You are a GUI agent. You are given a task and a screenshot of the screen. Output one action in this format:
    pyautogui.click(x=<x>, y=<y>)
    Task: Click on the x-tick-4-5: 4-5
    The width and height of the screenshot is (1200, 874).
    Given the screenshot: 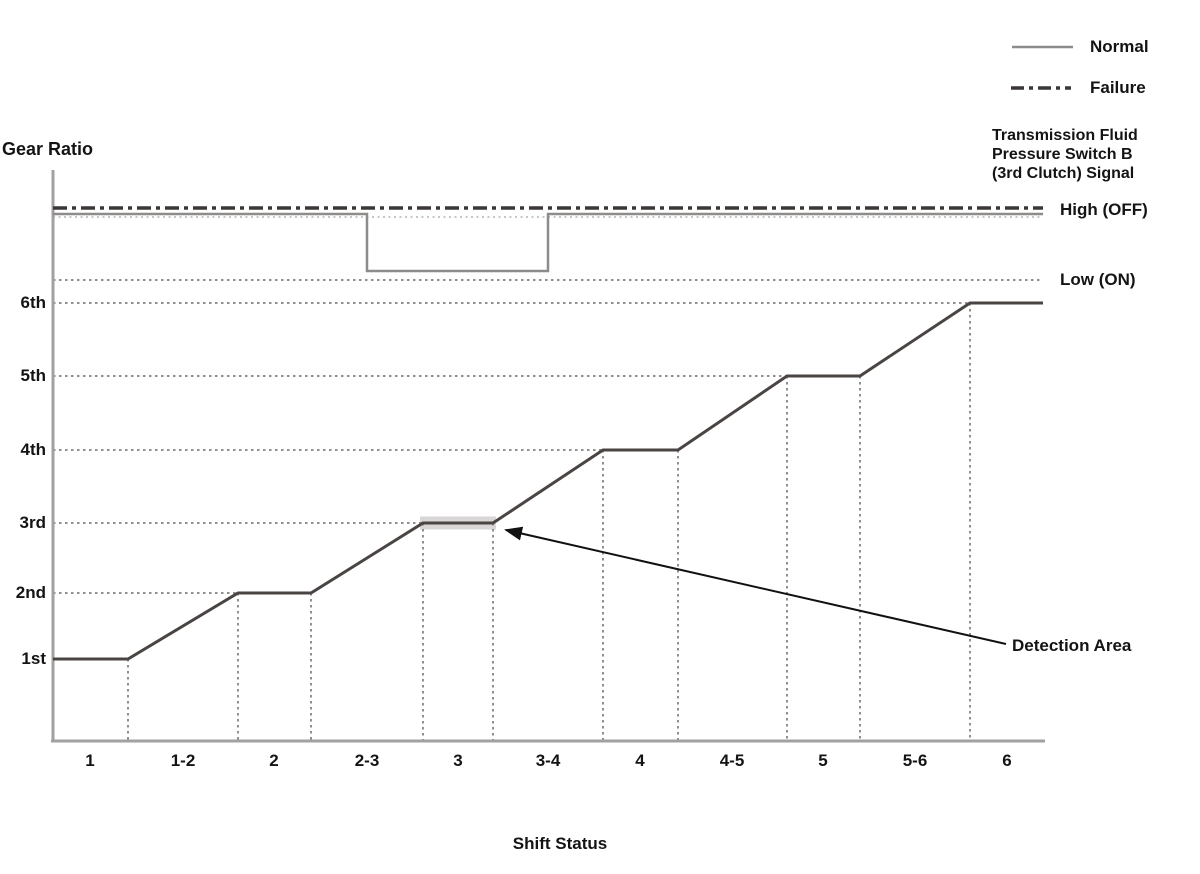 What is the action you would take?
    pyautogui.click(x=732, y=760)
    